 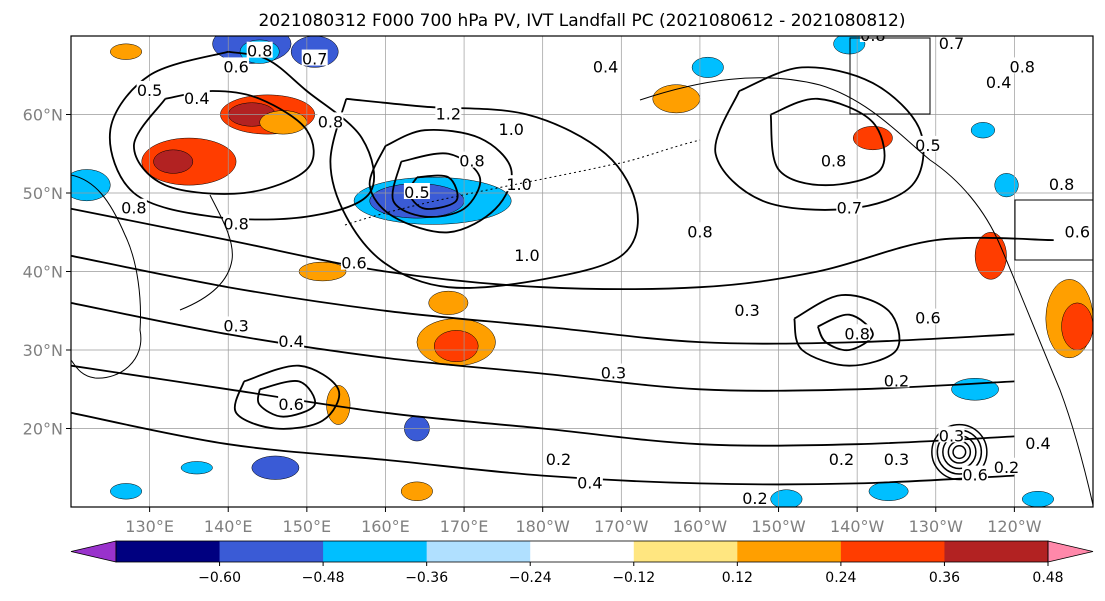 I want to click on lat-tick-label: 50°N, so click(x=43, y=193).